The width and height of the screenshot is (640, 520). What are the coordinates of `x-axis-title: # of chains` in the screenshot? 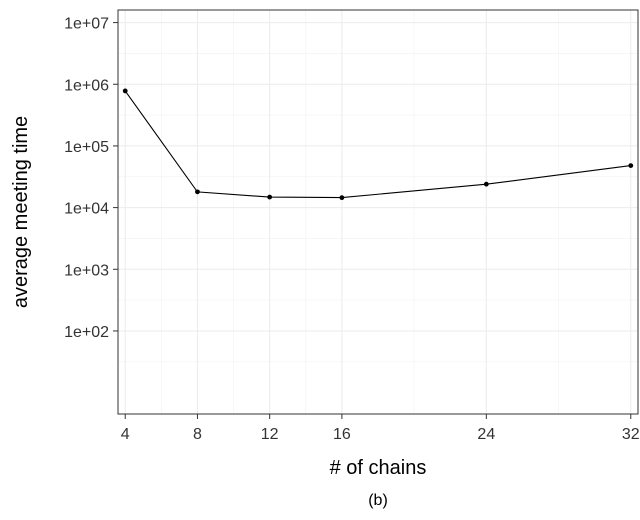 It's located at (378, 468).